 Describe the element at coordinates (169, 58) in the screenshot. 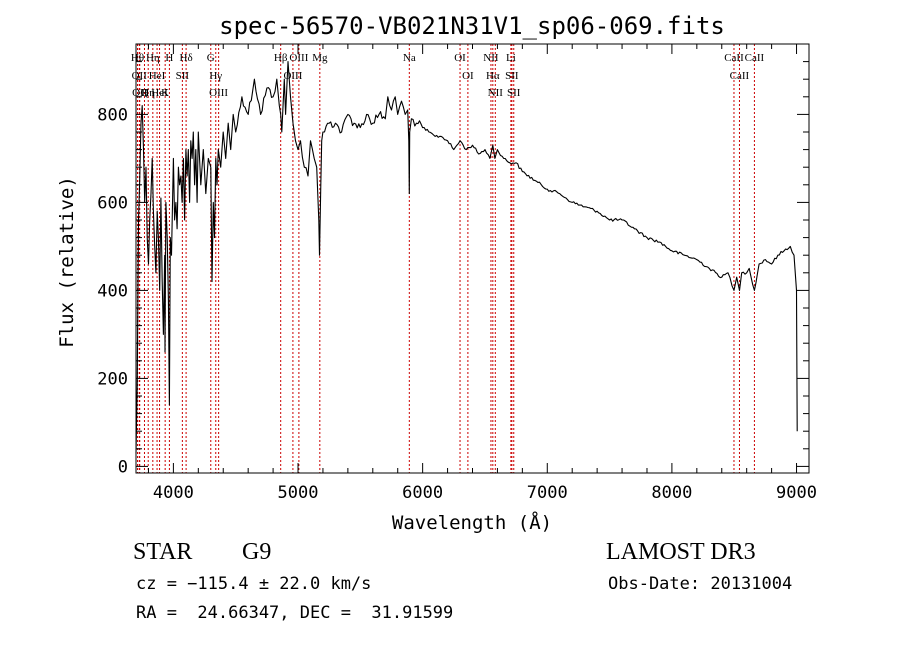

I see `line-label-h: H` at that location.